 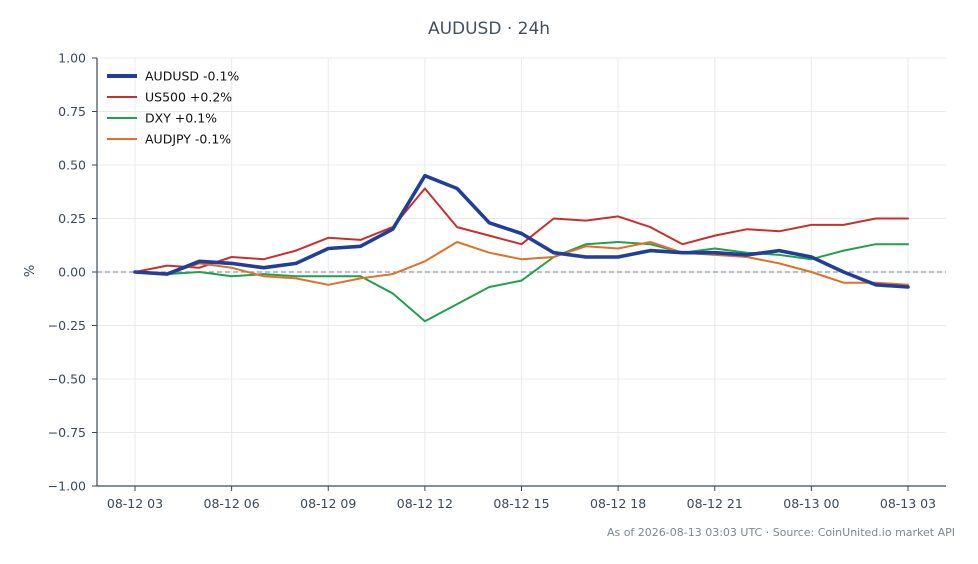 I want to click on legend-label-us500: US500 +0.2%, so click(x=188, y=97).